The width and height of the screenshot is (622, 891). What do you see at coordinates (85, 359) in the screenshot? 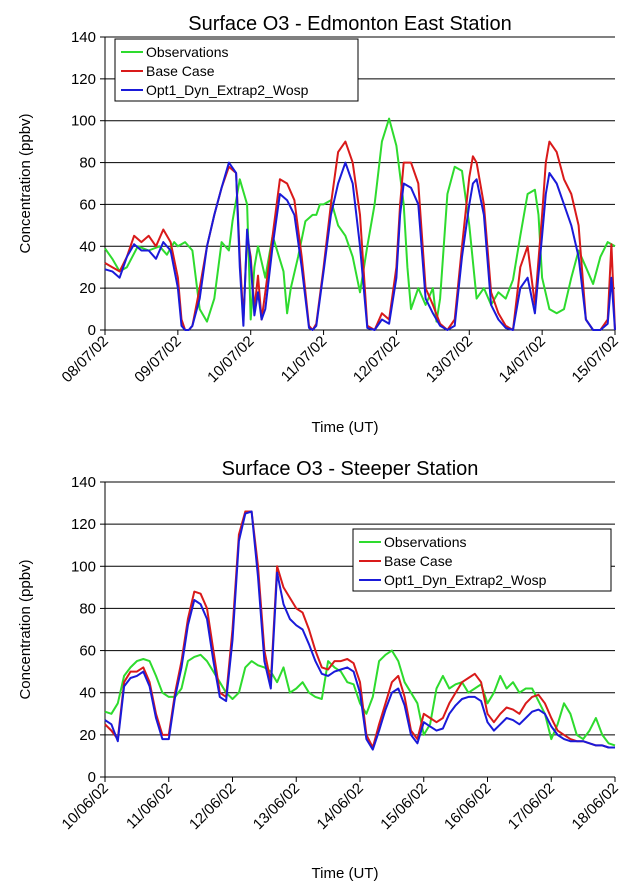
I see `x-tick-label: 08/07/02` at bounding box center [85, 359].